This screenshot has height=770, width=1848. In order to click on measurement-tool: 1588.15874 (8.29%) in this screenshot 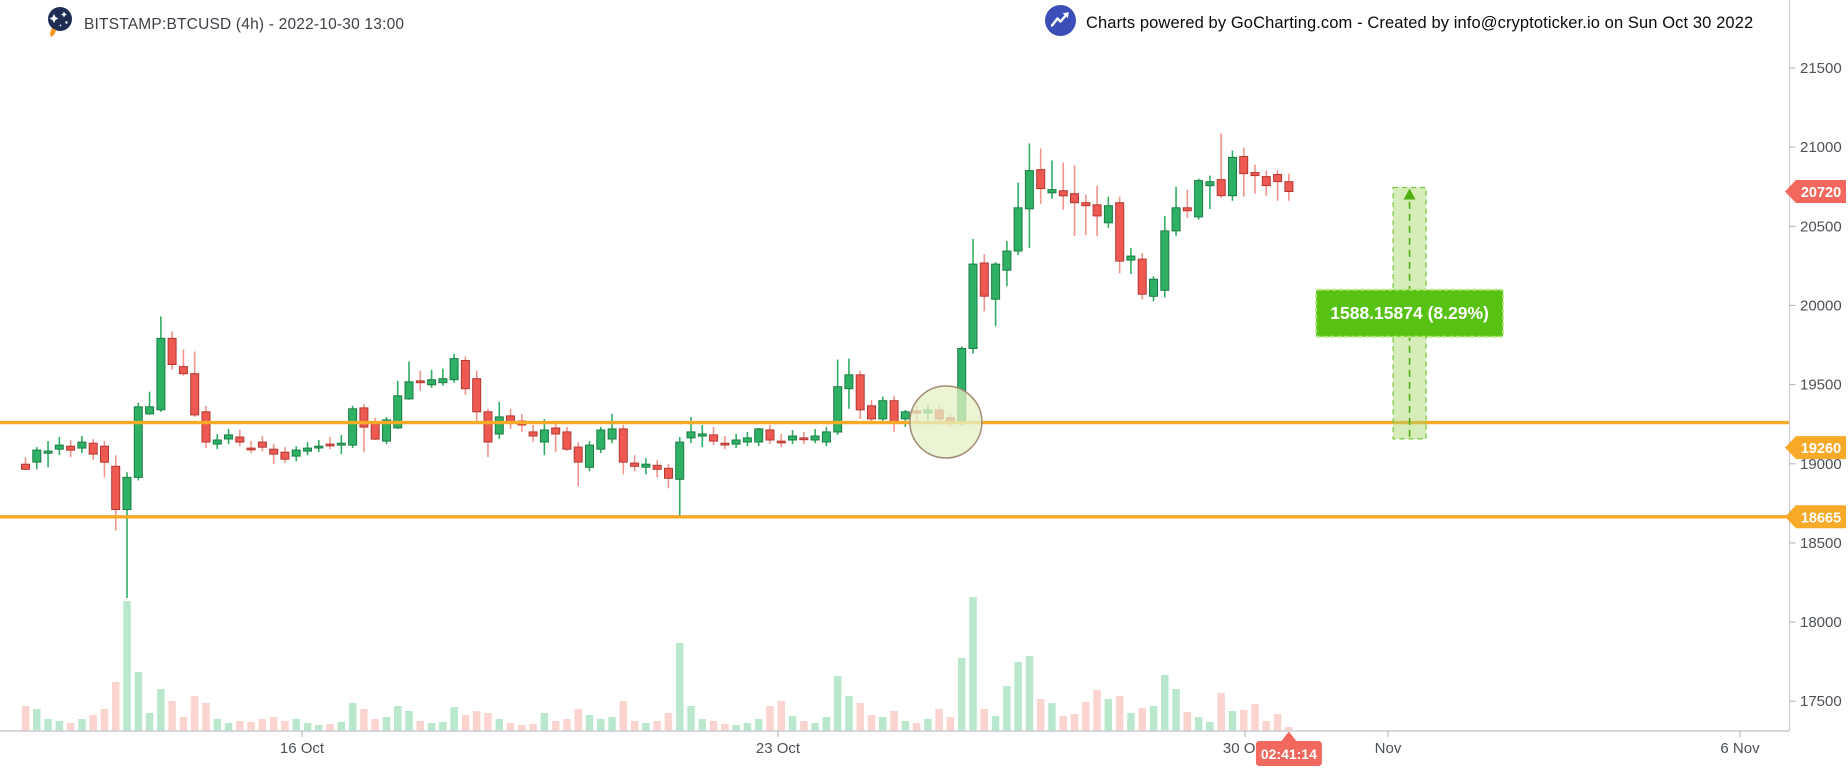, I will do `click(1410, 313)`.